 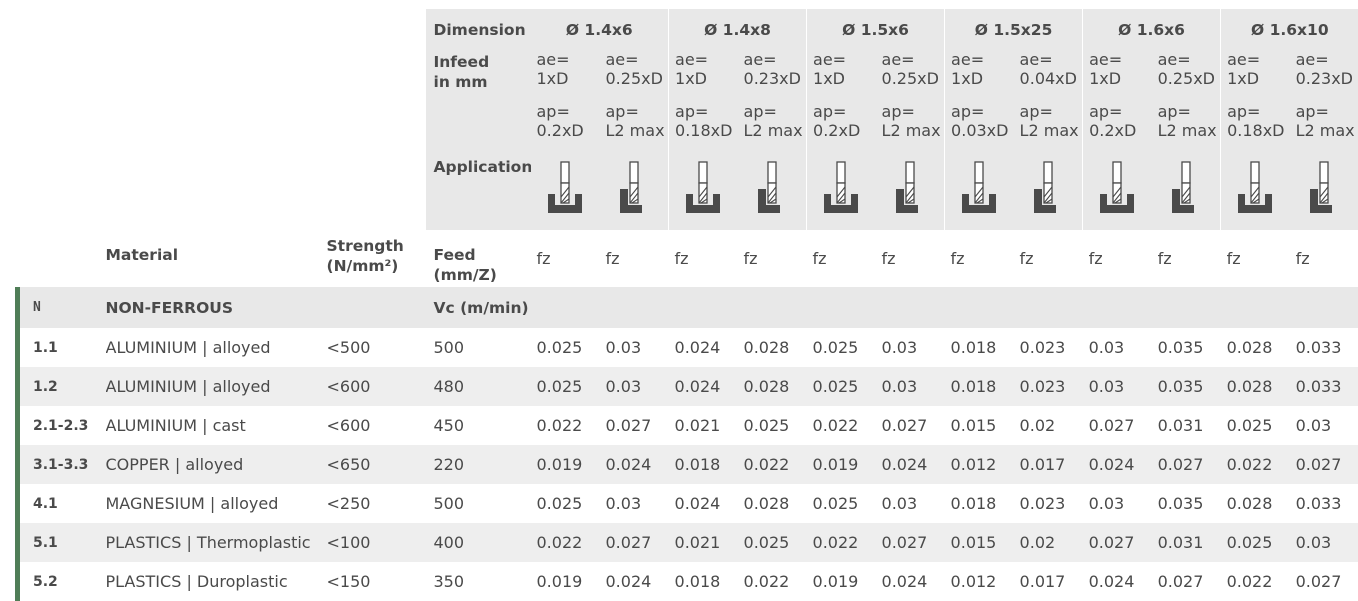 I want to click on infeed-label: Infeed in mm, so click(x=478, y=76).